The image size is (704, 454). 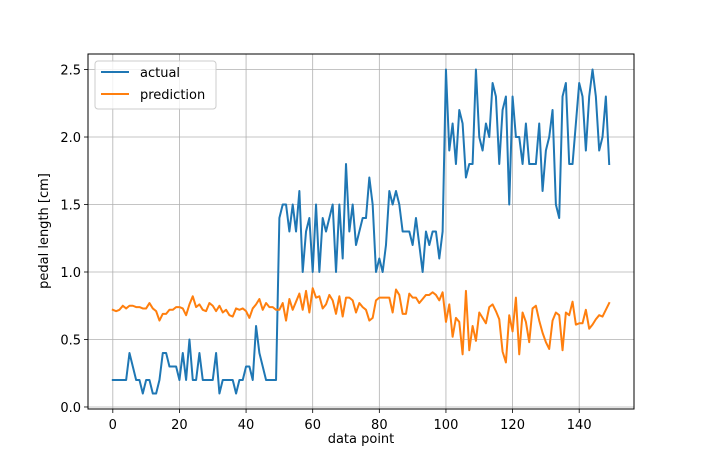 What do you see at coordinates (379, 425) in the screenshot?
I see `x-tick-label: 80` at bounding box center [379, 425].